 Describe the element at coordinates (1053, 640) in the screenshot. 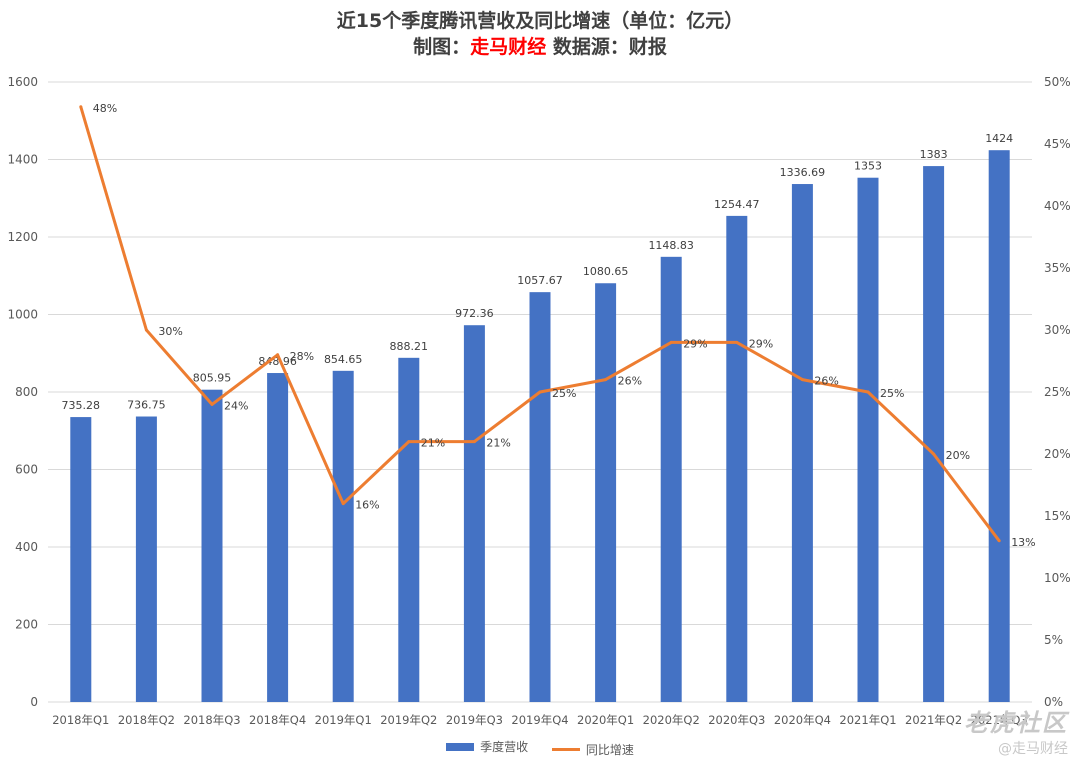

I see `y-right-tick-label: 5%` at that location.